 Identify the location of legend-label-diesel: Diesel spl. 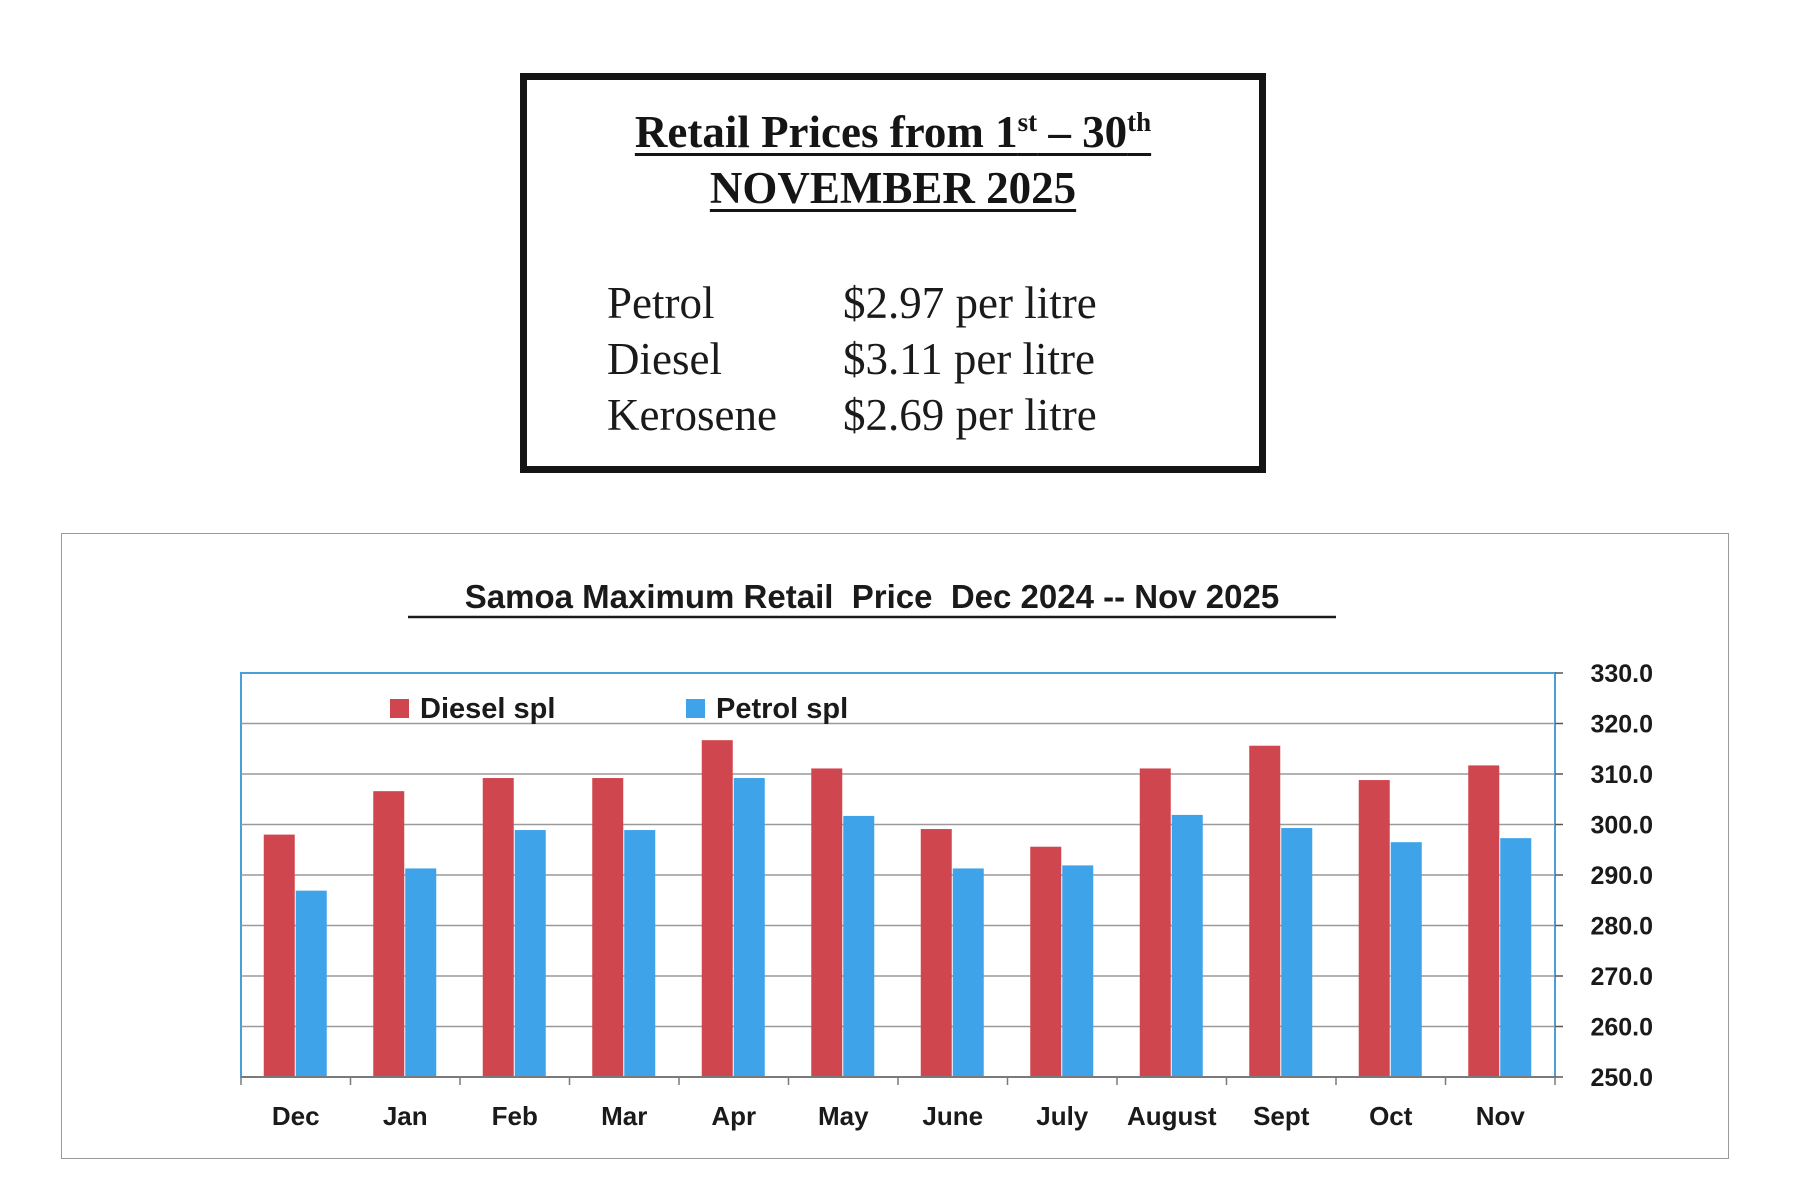
(487, 709).